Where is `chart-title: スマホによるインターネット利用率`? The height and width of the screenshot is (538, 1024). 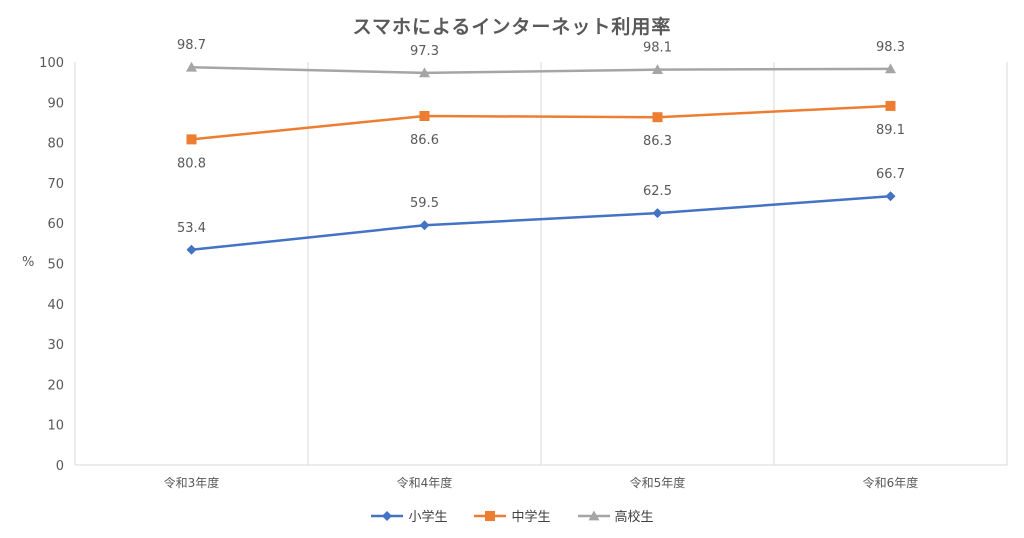
chart-title: スマホによるインターネット利用率 is located at coordinates (512, 27).